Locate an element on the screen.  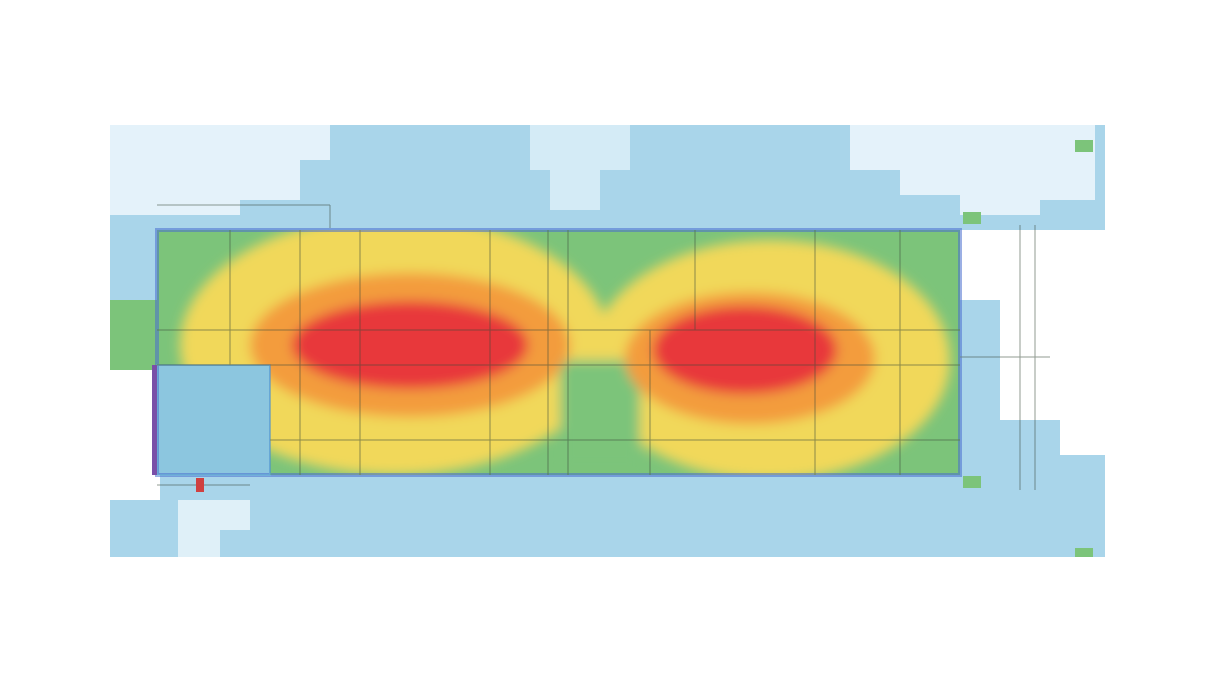
wall-marker is located at coordinates (154, 420).